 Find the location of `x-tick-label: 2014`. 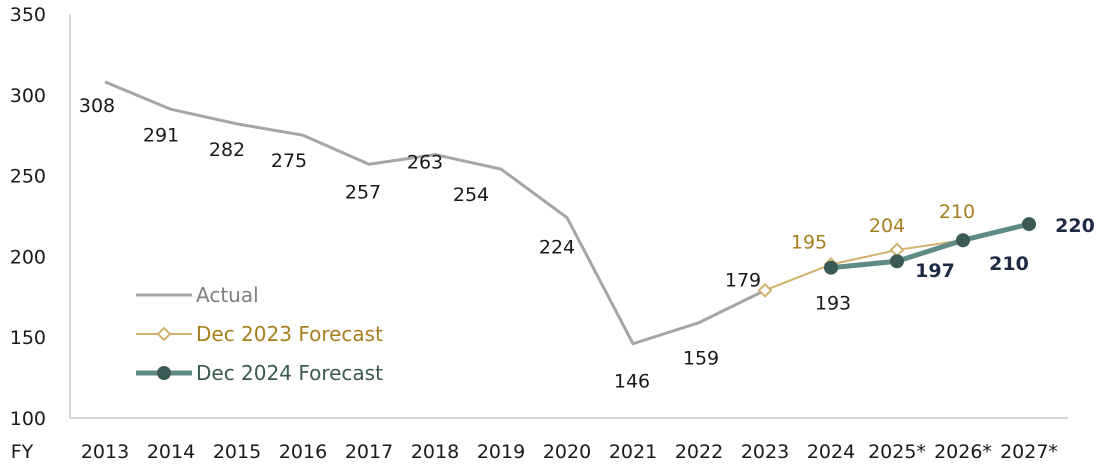

x-tick-label: 2014 is located at coordinates (171, 452).